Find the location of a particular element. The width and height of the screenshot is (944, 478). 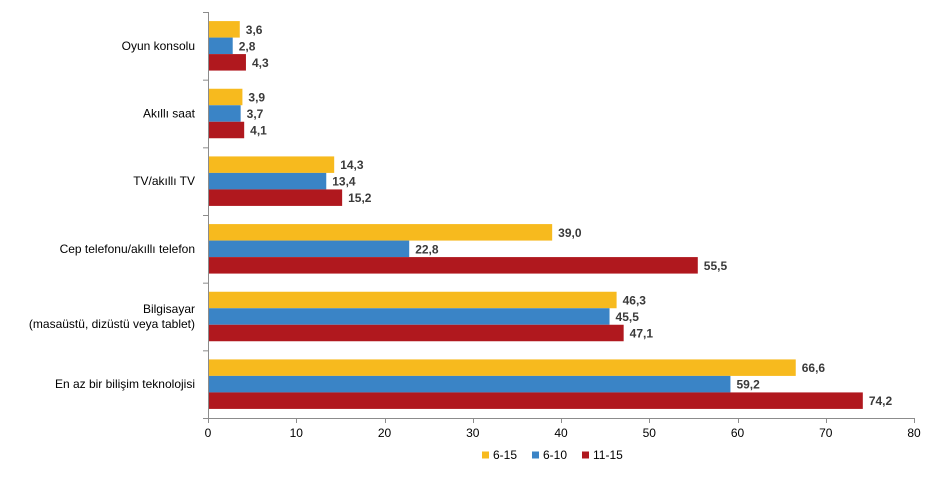

category-label-2: TV/akıllı TV is located at coordinates (164, 181).